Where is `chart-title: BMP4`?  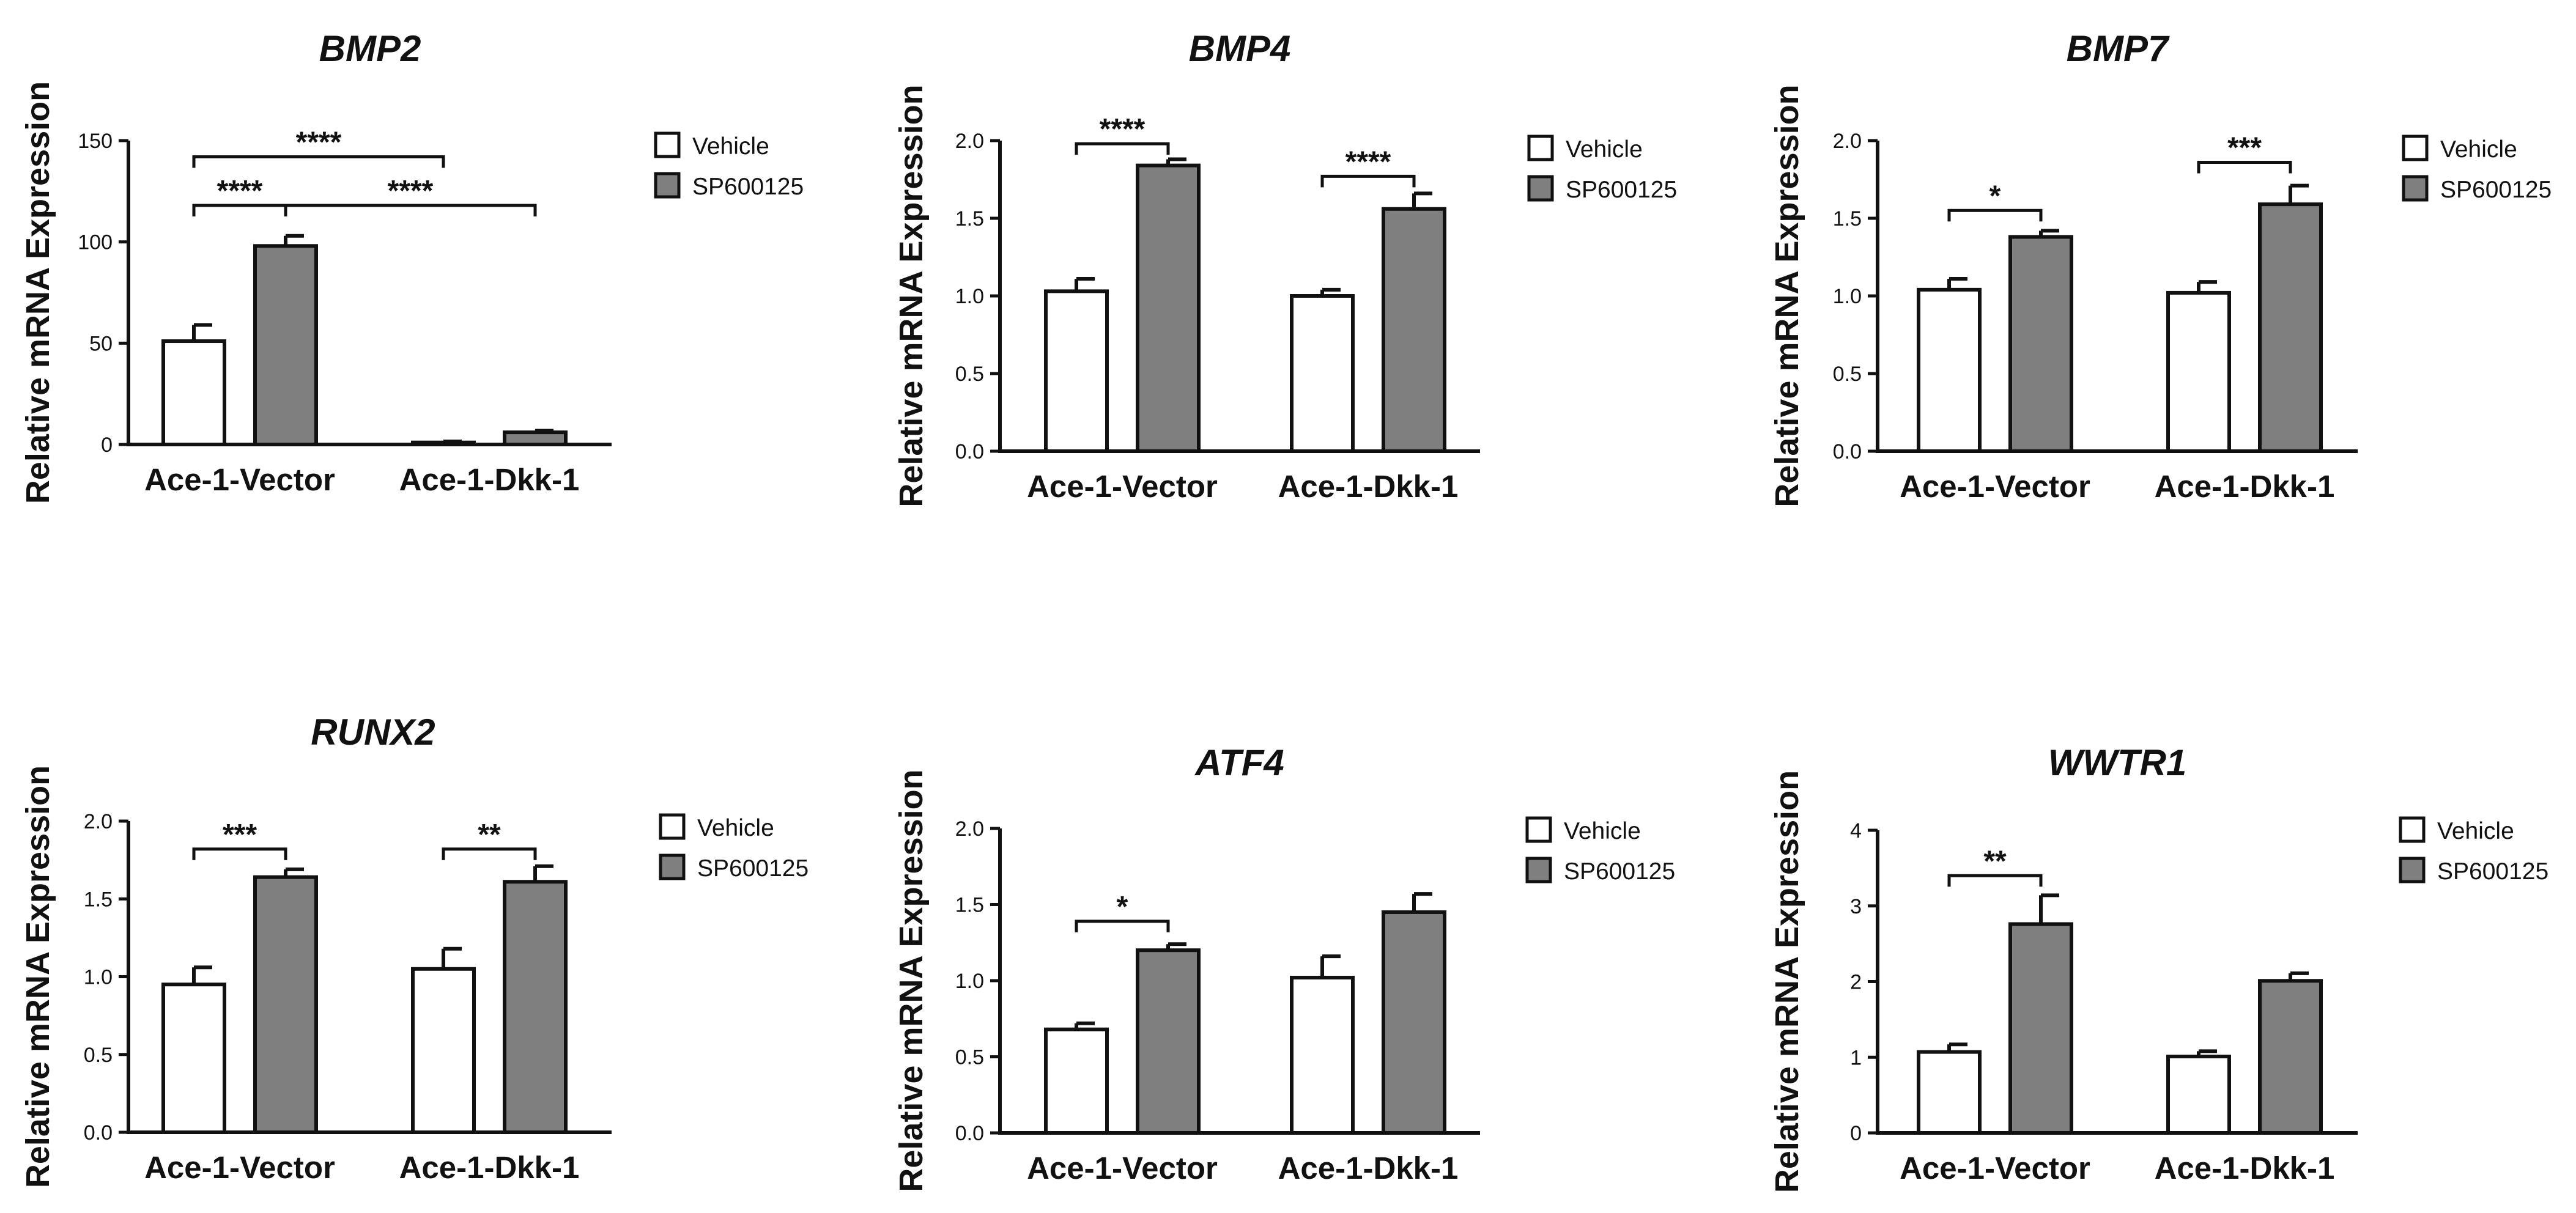 chart-title: BMP4 is located at coordinates (1240, 49).